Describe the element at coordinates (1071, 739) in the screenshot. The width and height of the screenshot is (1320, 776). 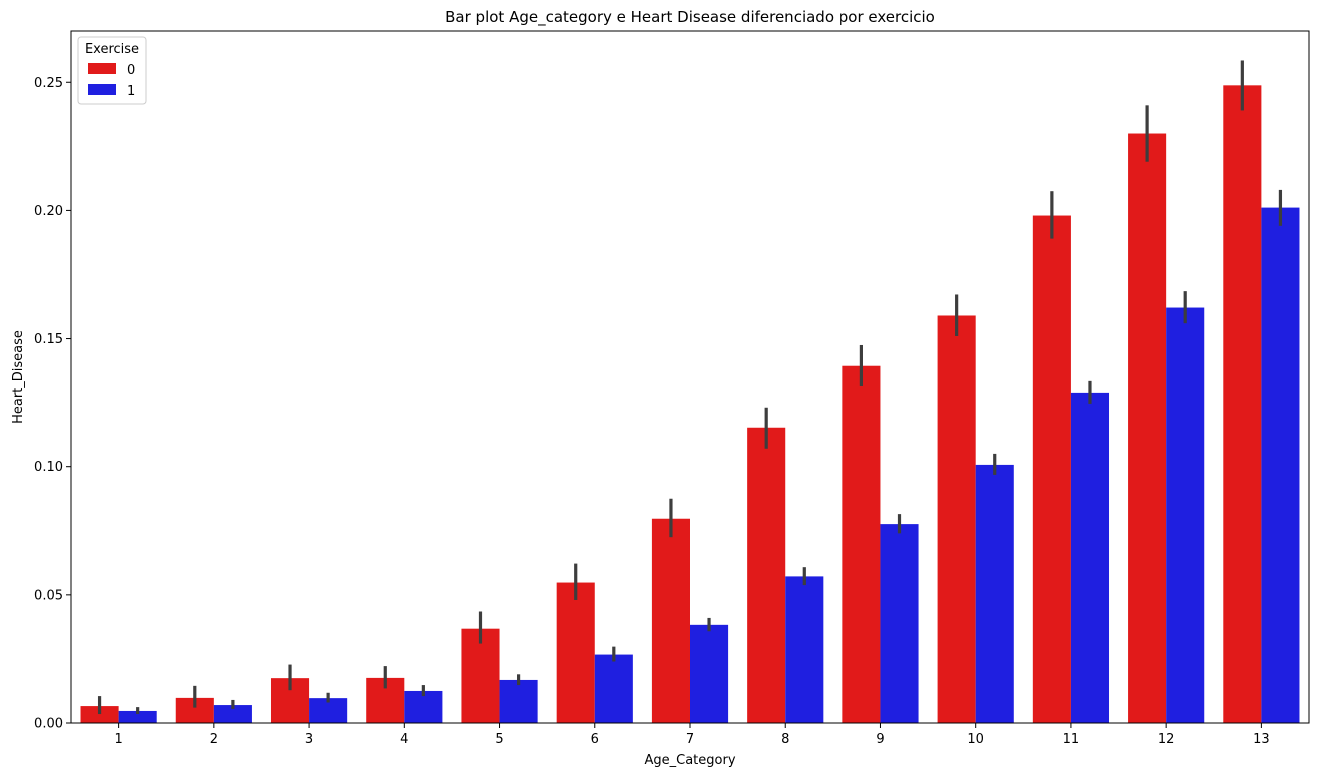
I see `x-tick-label: 11` at that location.